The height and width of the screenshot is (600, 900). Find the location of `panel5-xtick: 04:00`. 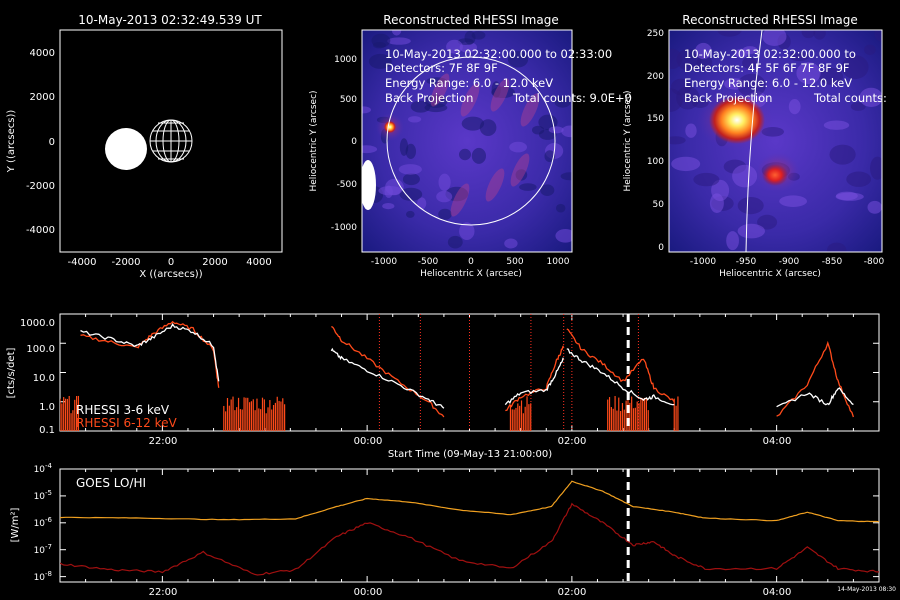

panel5-xtick: 04:00 is located at coordinates (777, 592).